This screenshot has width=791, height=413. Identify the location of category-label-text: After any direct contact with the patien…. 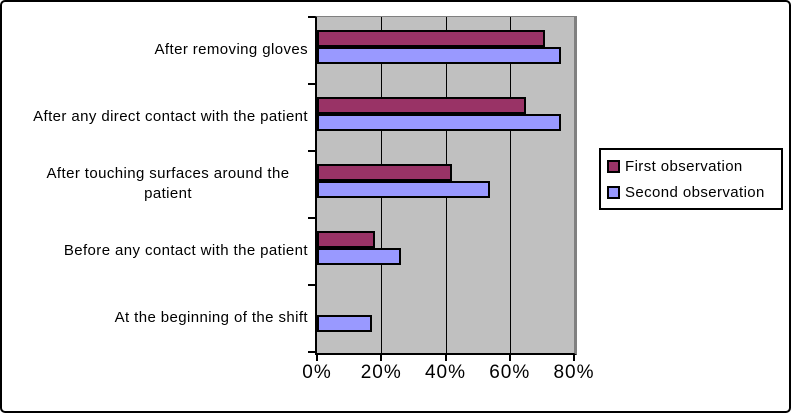
(170, 116).